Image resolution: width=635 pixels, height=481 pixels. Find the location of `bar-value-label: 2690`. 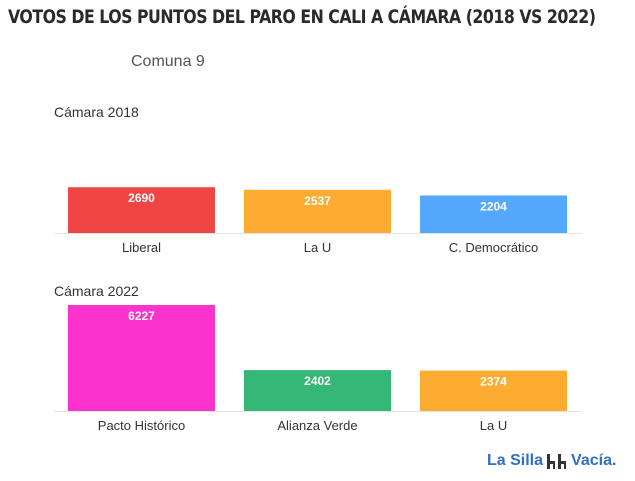

bar-value-label: 2690 is located at coordinates (141, 198).